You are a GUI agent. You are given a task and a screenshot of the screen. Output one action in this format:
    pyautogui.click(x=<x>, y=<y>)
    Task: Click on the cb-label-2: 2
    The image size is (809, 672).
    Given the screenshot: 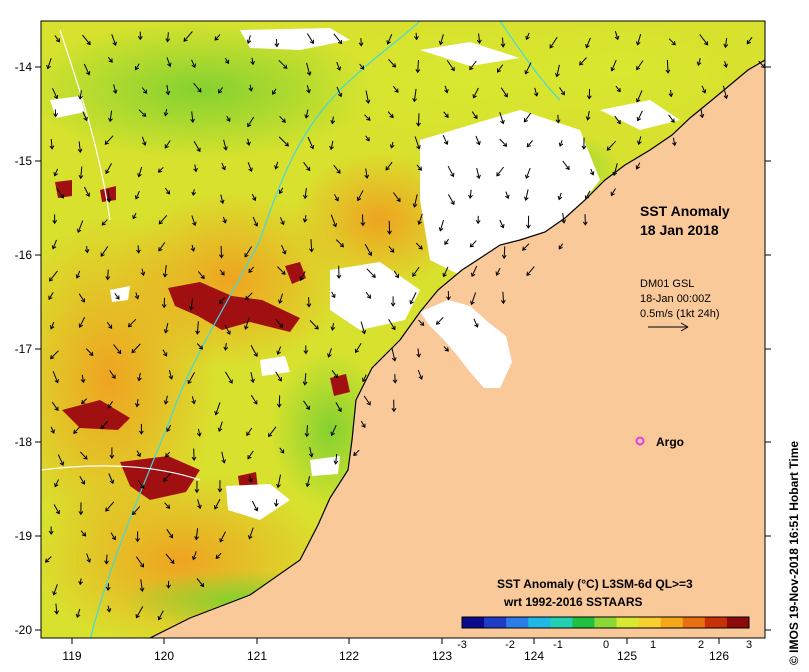 What is the action you would take?
    pyautogui.click(x=701, y=645)
    